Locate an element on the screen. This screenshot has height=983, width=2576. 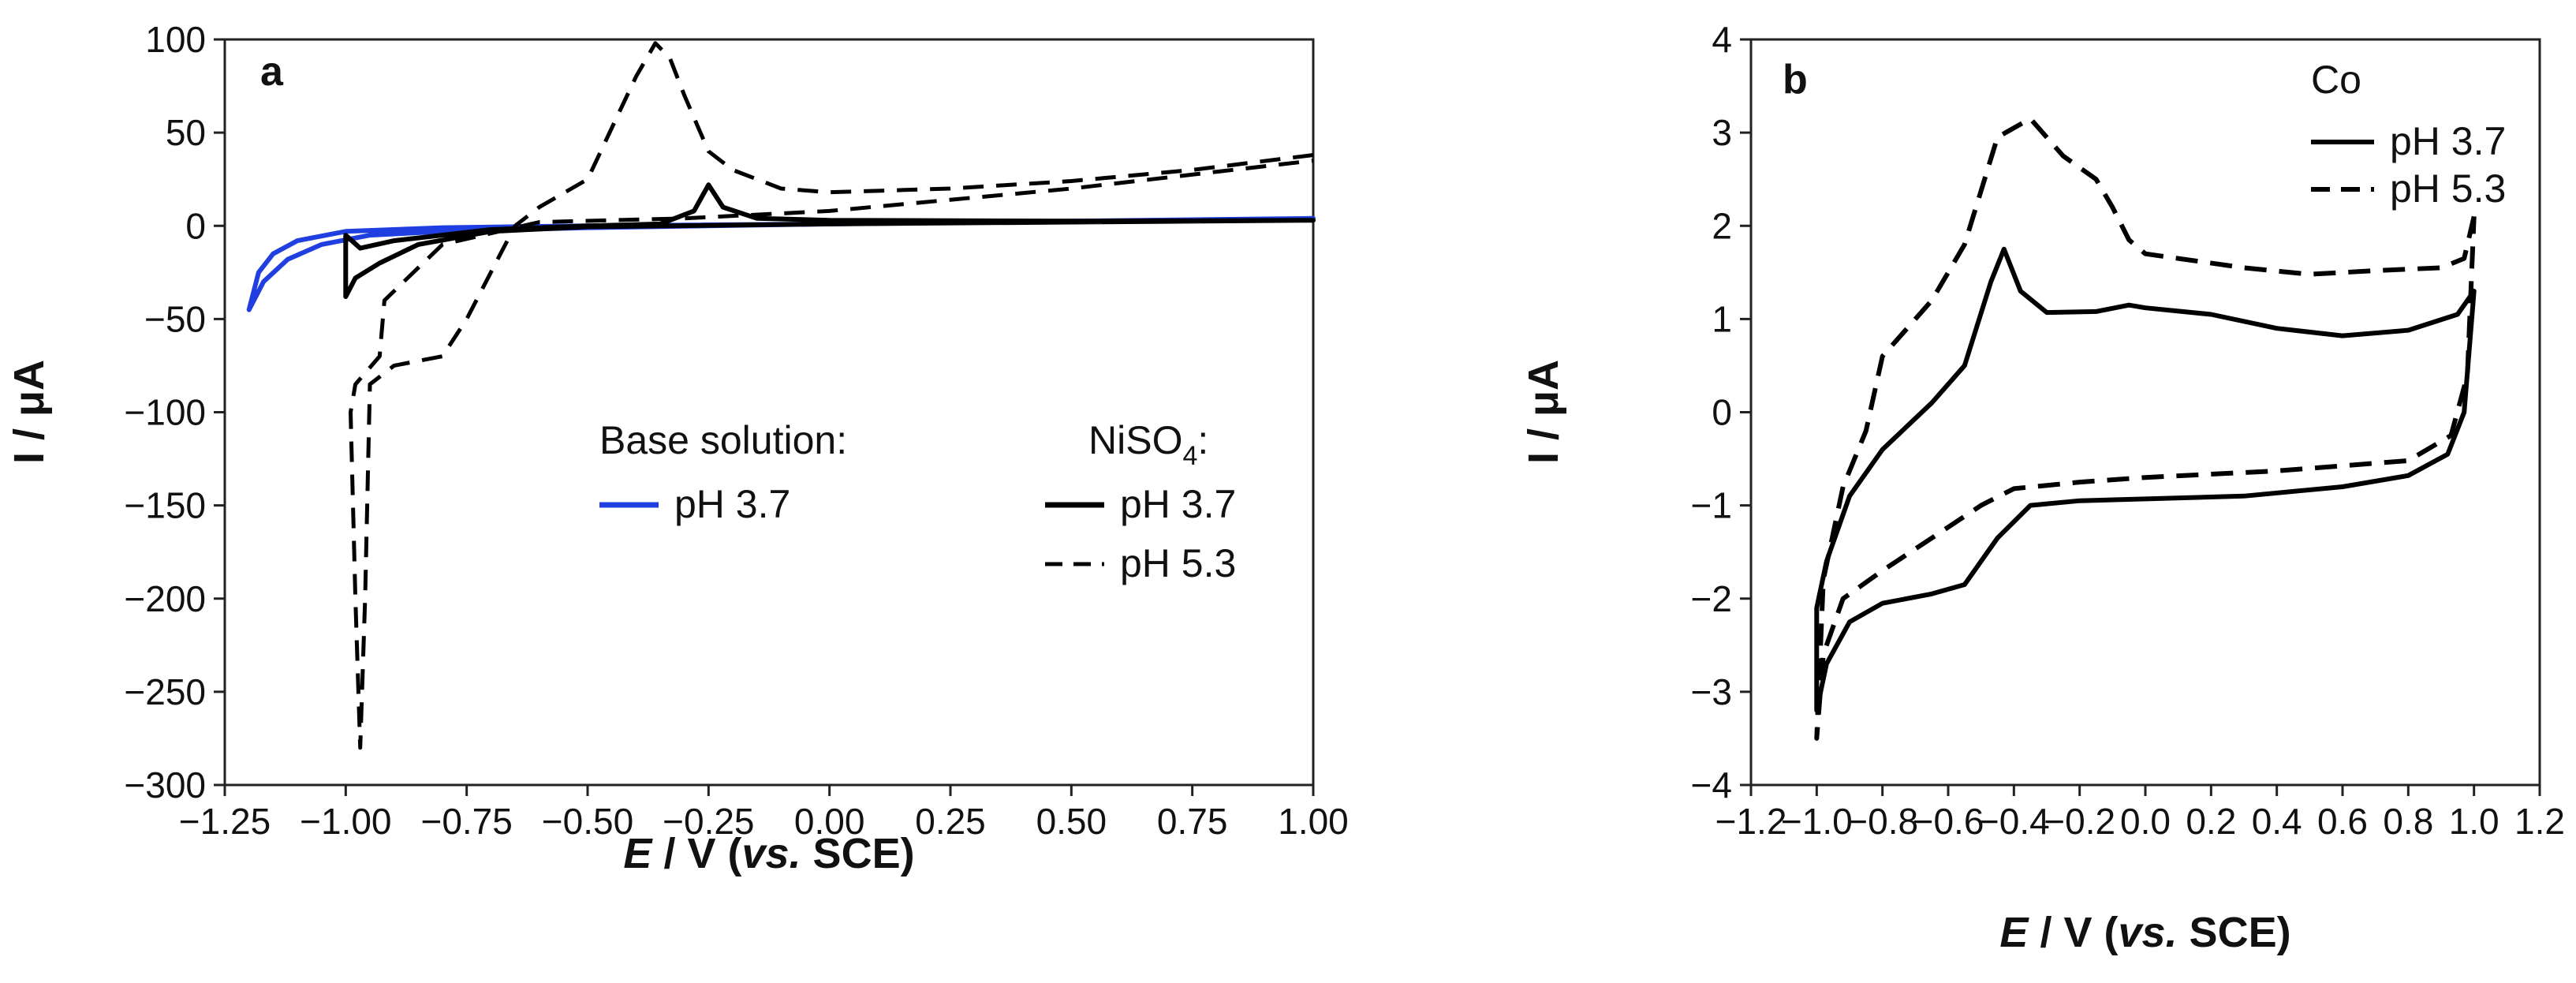
panel-b-y-axis-title: I / μA is located at coordinates (1543, 412).